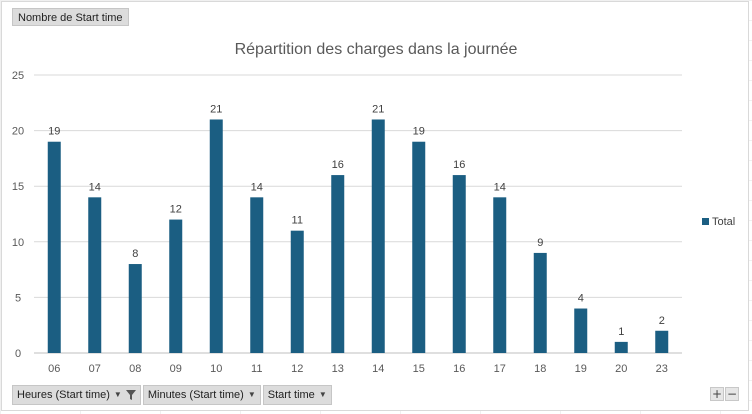 The width and height of the screenshot is (752, 414). I want to click on x-tick-label: 07, so click(95, 369).